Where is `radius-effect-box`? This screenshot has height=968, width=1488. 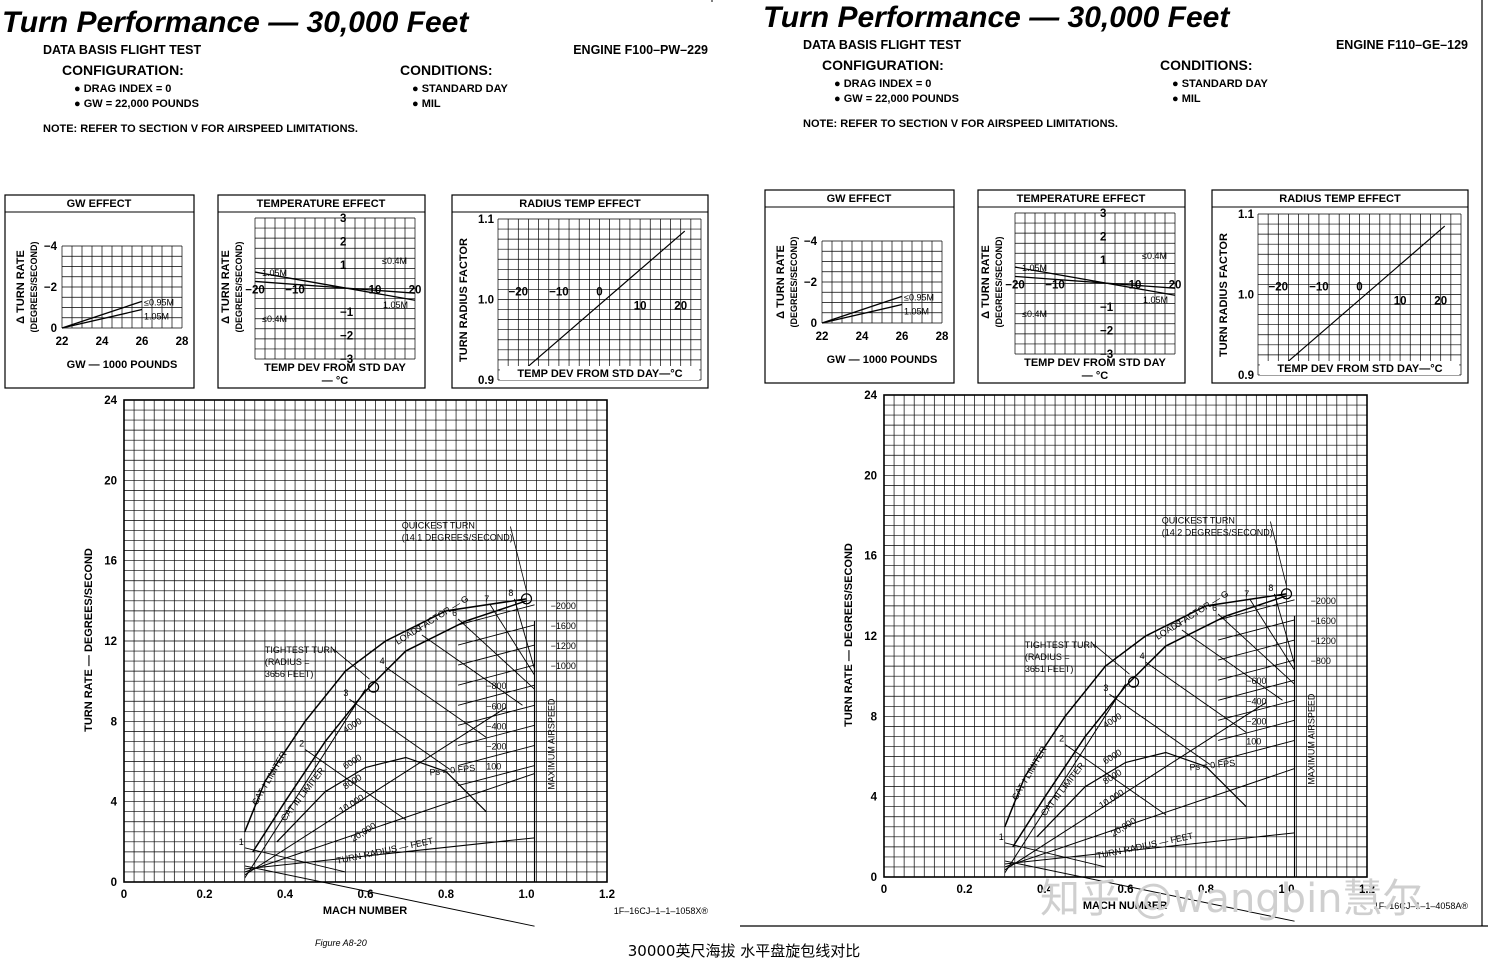
radius-effect-box is located at coordinates (580, 291).